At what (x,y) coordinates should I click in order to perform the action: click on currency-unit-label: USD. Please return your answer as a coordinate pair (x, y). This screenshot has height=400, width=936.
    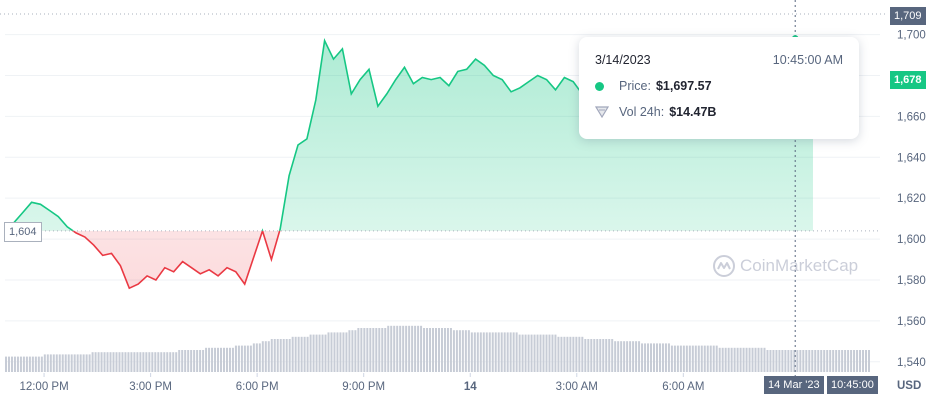
    Looking at the image, I should click on (909, 386).